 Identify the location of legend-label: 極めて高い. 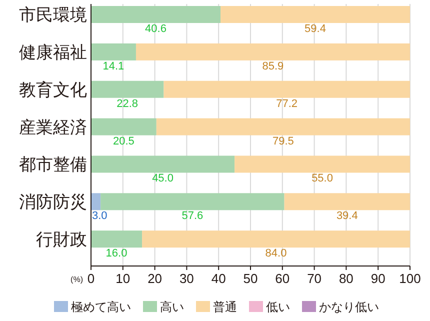
(101, 307).